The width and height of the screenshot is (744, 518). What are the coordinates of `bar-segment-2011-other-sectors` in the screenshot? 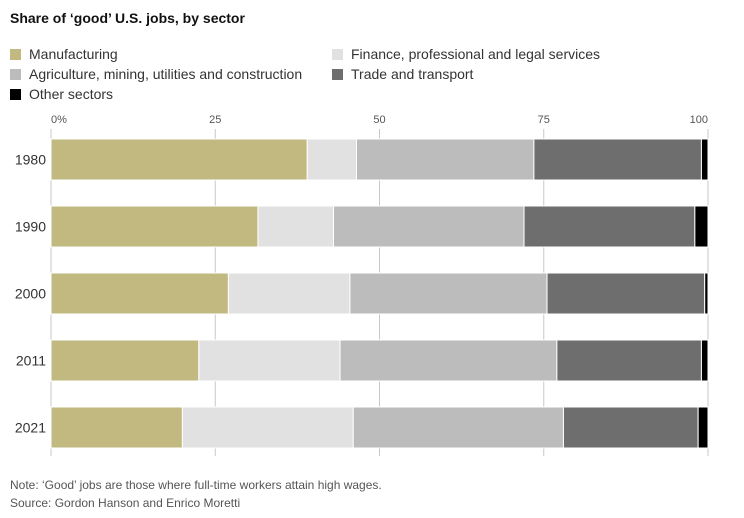 It's located at (704, 360).